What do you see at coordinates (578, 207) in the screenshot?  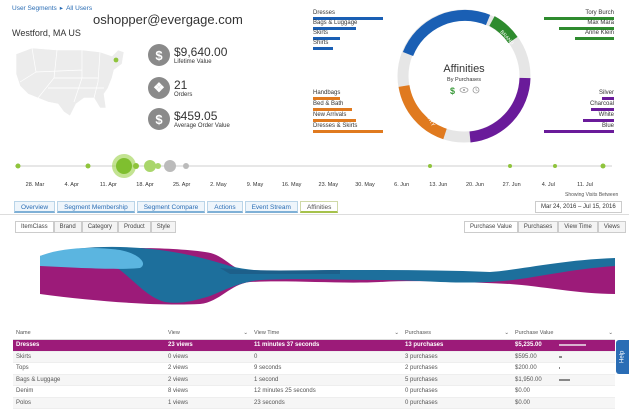 I see `date-range-picker: Mar 24, 2016 – Jul 15, 2016` at bounding box center [578, 207].